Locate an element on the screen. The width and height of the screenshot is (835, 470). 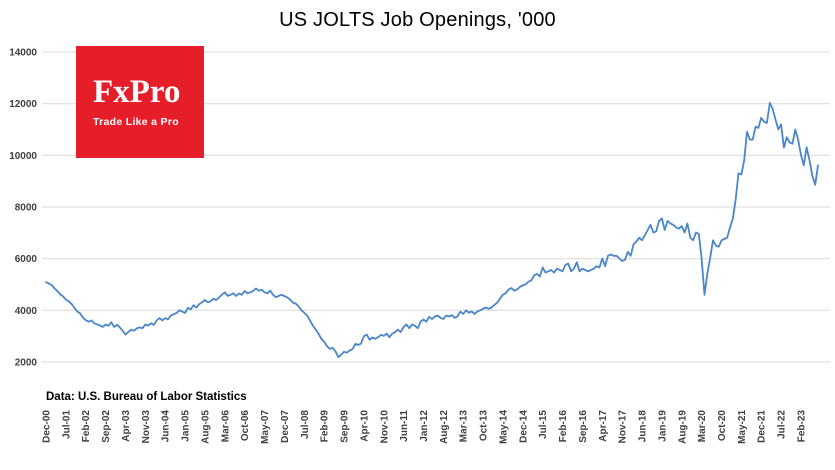
x-axis-tick-label: Nov-17 is located at coordinates (623, 427).